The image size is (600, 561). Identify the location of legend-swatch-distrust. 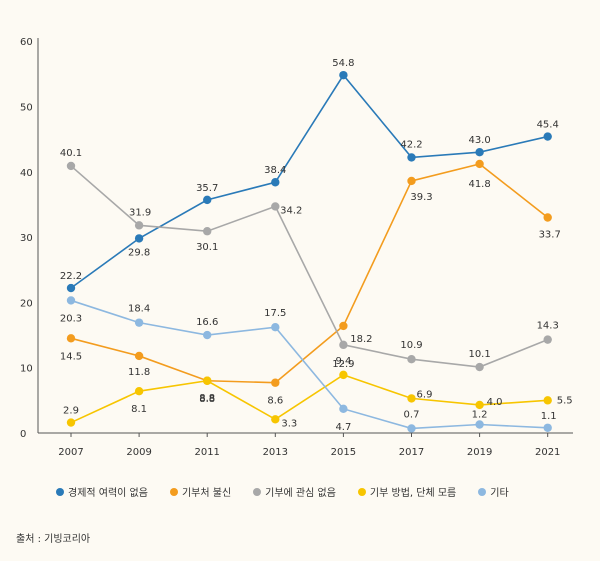
(173, 491).